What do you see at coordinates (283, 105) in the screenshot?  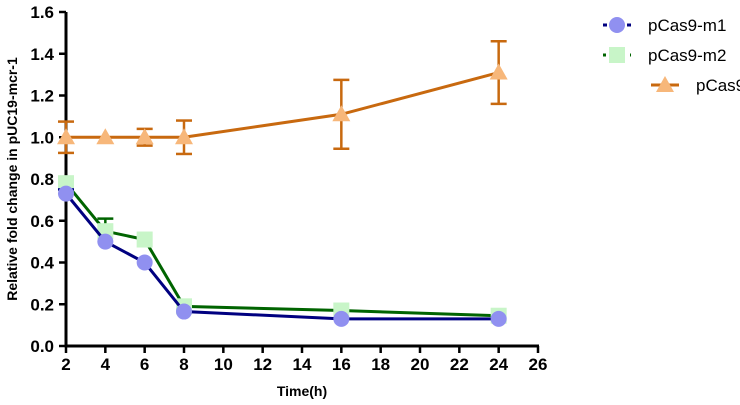 I see `series-line` at bounding box center [283, 105].